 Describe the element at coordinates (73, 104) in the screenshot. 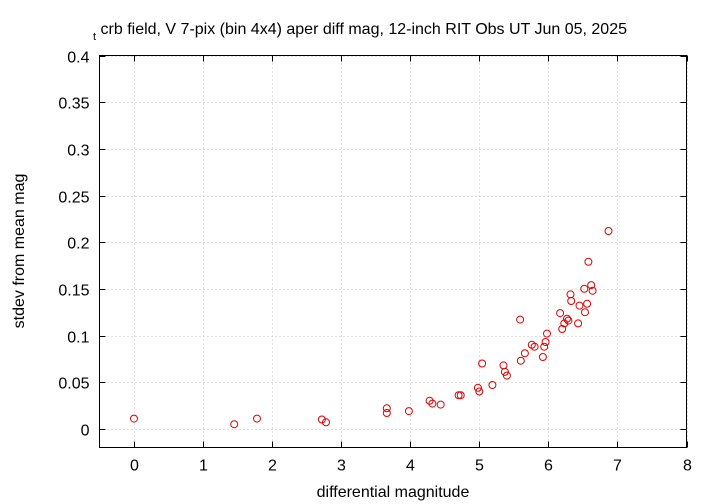

I see `y-tick-label: 0.35` at that location.